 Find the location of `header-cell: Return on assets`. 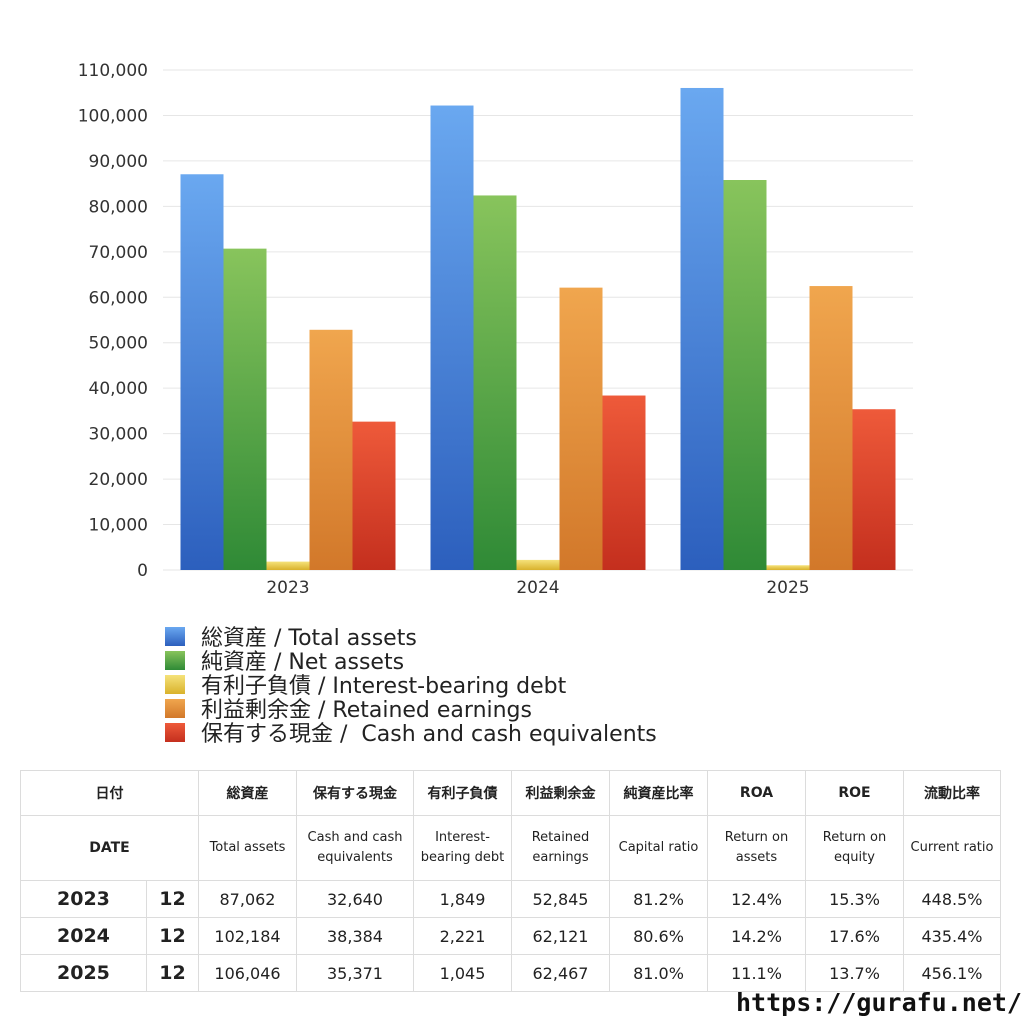

header-cell: Return on assets is located at coordinates (756, 848).